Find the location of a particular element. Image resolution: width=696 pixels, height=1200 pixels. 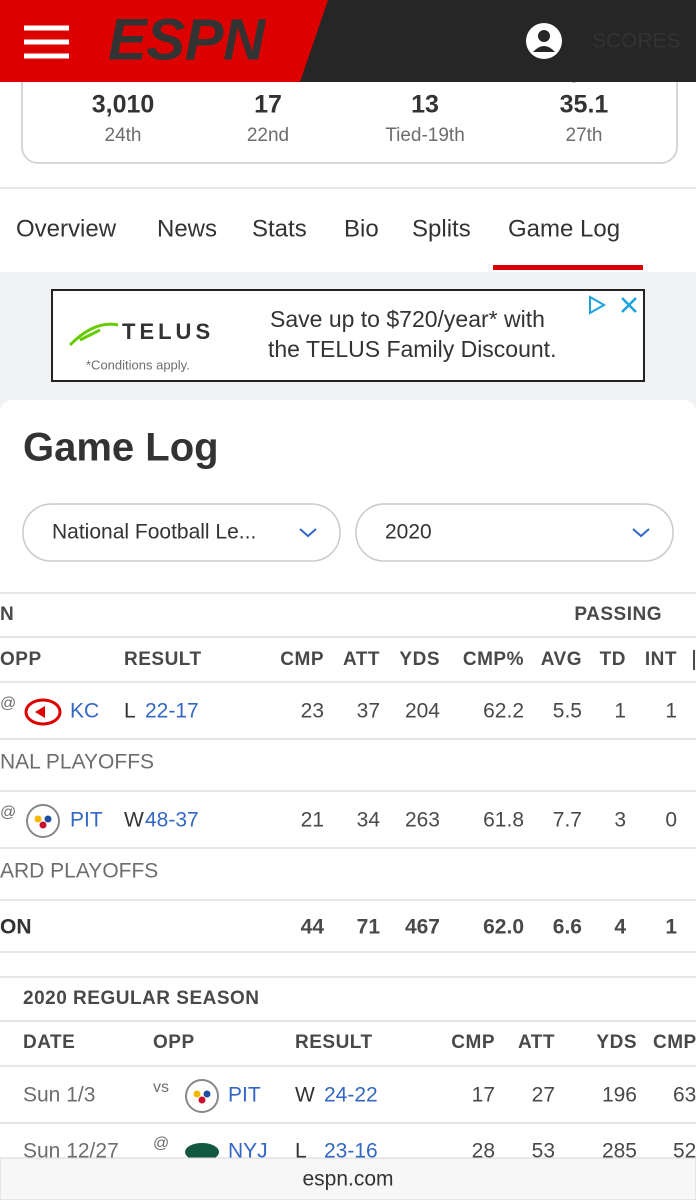

stat-cell: 3 is located at coordinates (620, 820).